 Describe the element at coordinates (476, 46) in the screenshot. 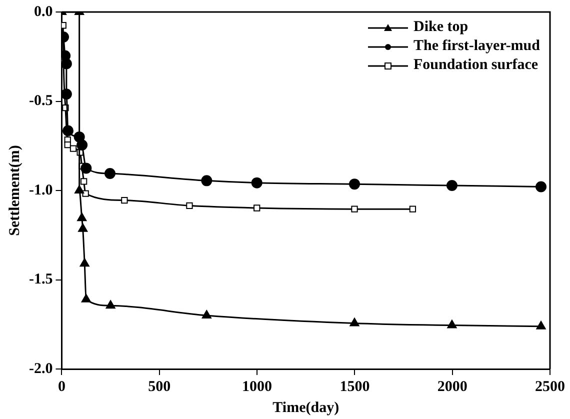

I see `legend-label: The first-layer-mud` at that location.